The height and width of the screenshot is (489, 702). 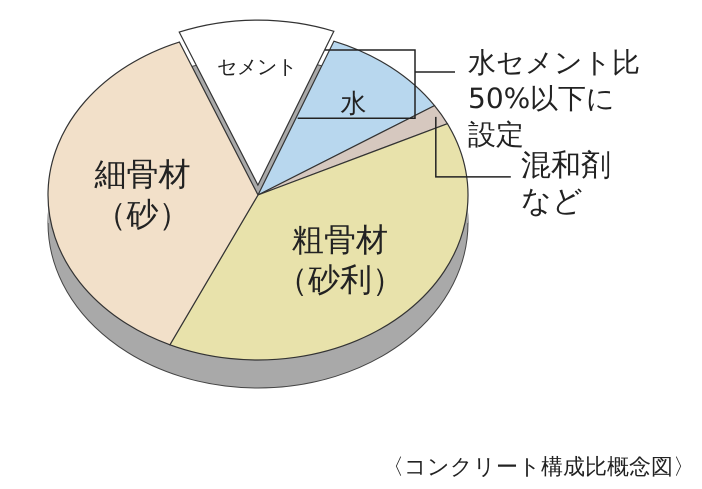 I want to click on slice-label: 細骨材（砂）, so click(x=142, y=193).